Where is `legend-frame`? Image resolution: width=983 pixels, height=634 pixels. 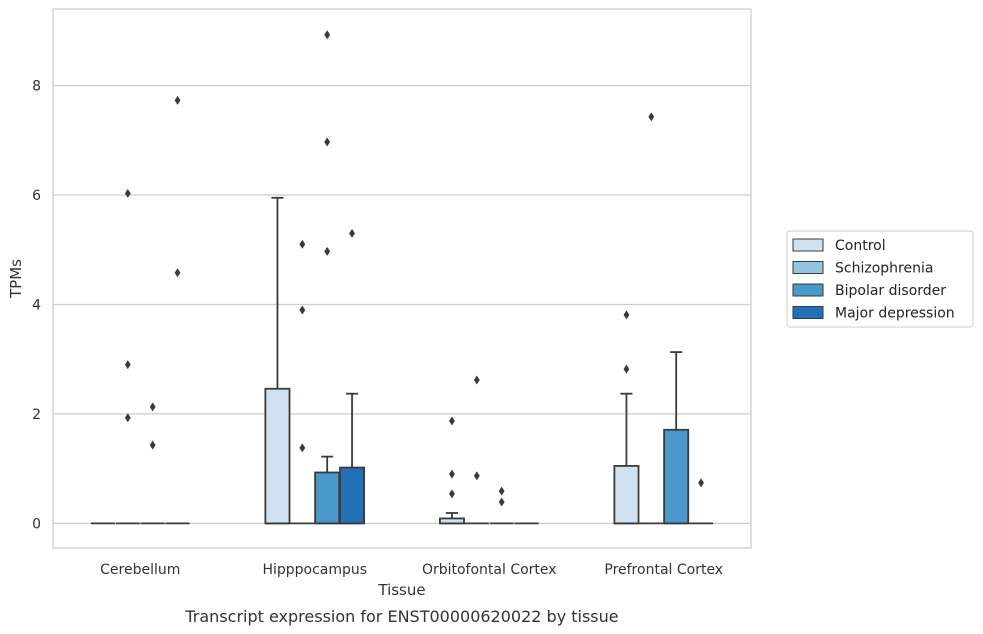 legend-frame is located at coordinates (880, 279).